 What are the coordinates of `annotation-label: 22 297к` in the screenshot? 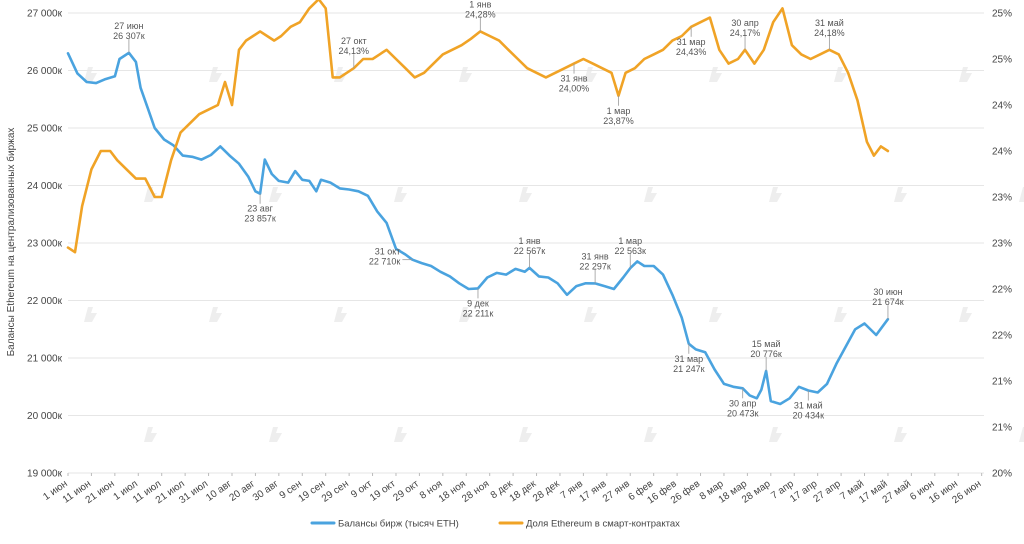 It's located at (595, 266).